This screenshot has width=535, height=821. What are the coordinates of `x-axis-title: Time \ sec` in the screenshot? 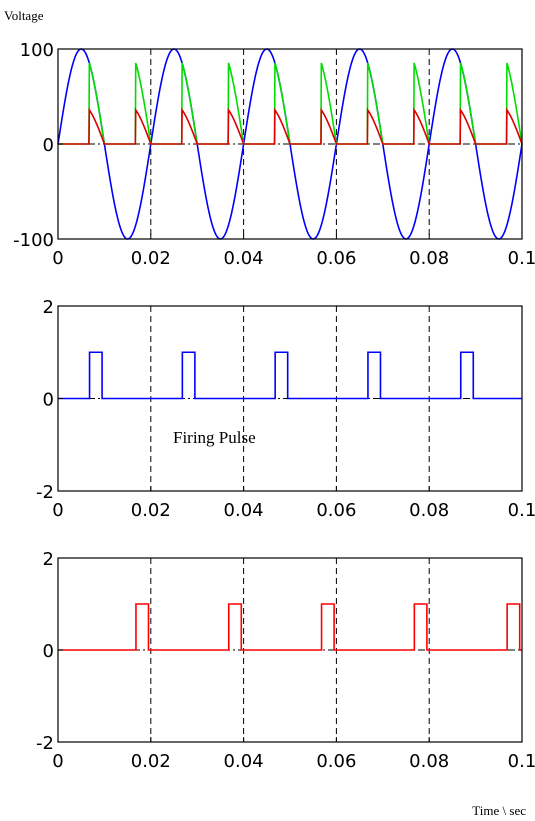 It's located at (499, 810).